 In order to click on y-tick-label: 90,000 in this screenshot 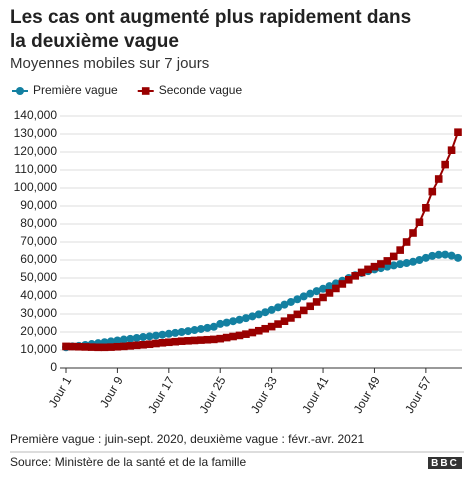, I will do `click(38, 205)`.